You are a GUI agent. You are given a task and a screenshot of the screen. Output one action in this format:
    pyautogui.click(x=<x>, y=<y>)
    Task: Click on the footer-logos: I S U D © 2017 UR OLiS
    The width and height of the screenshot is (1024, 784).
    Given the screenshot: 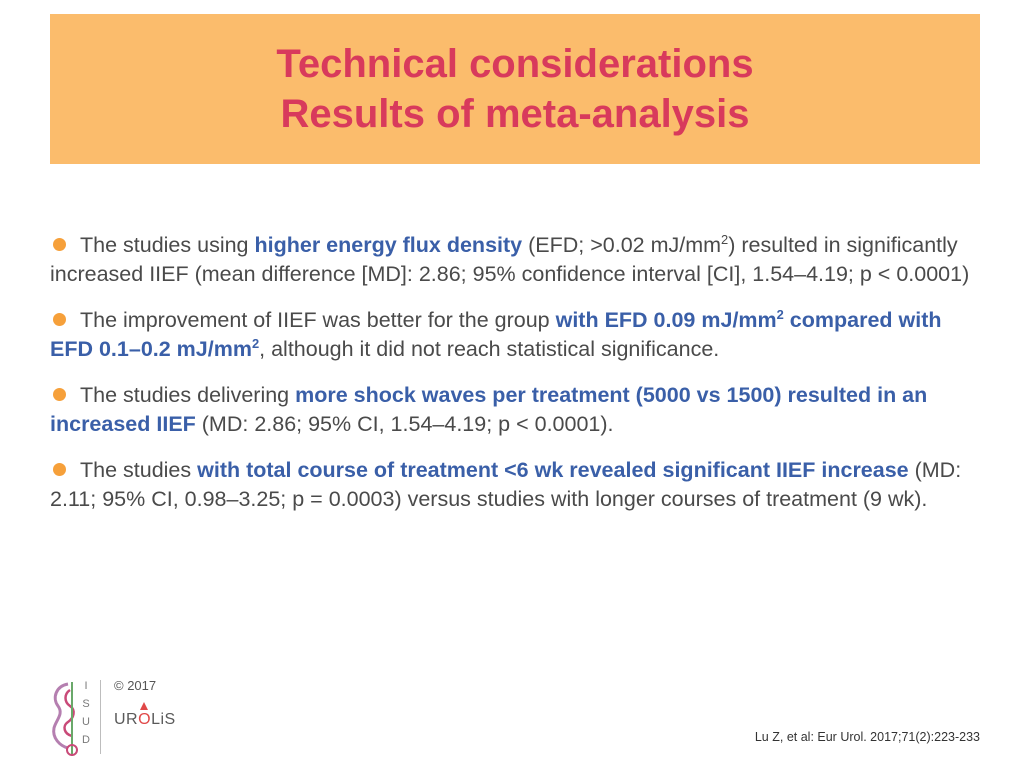 What is the action you would take?
    pyautogui.click(x=126, y=713)
    